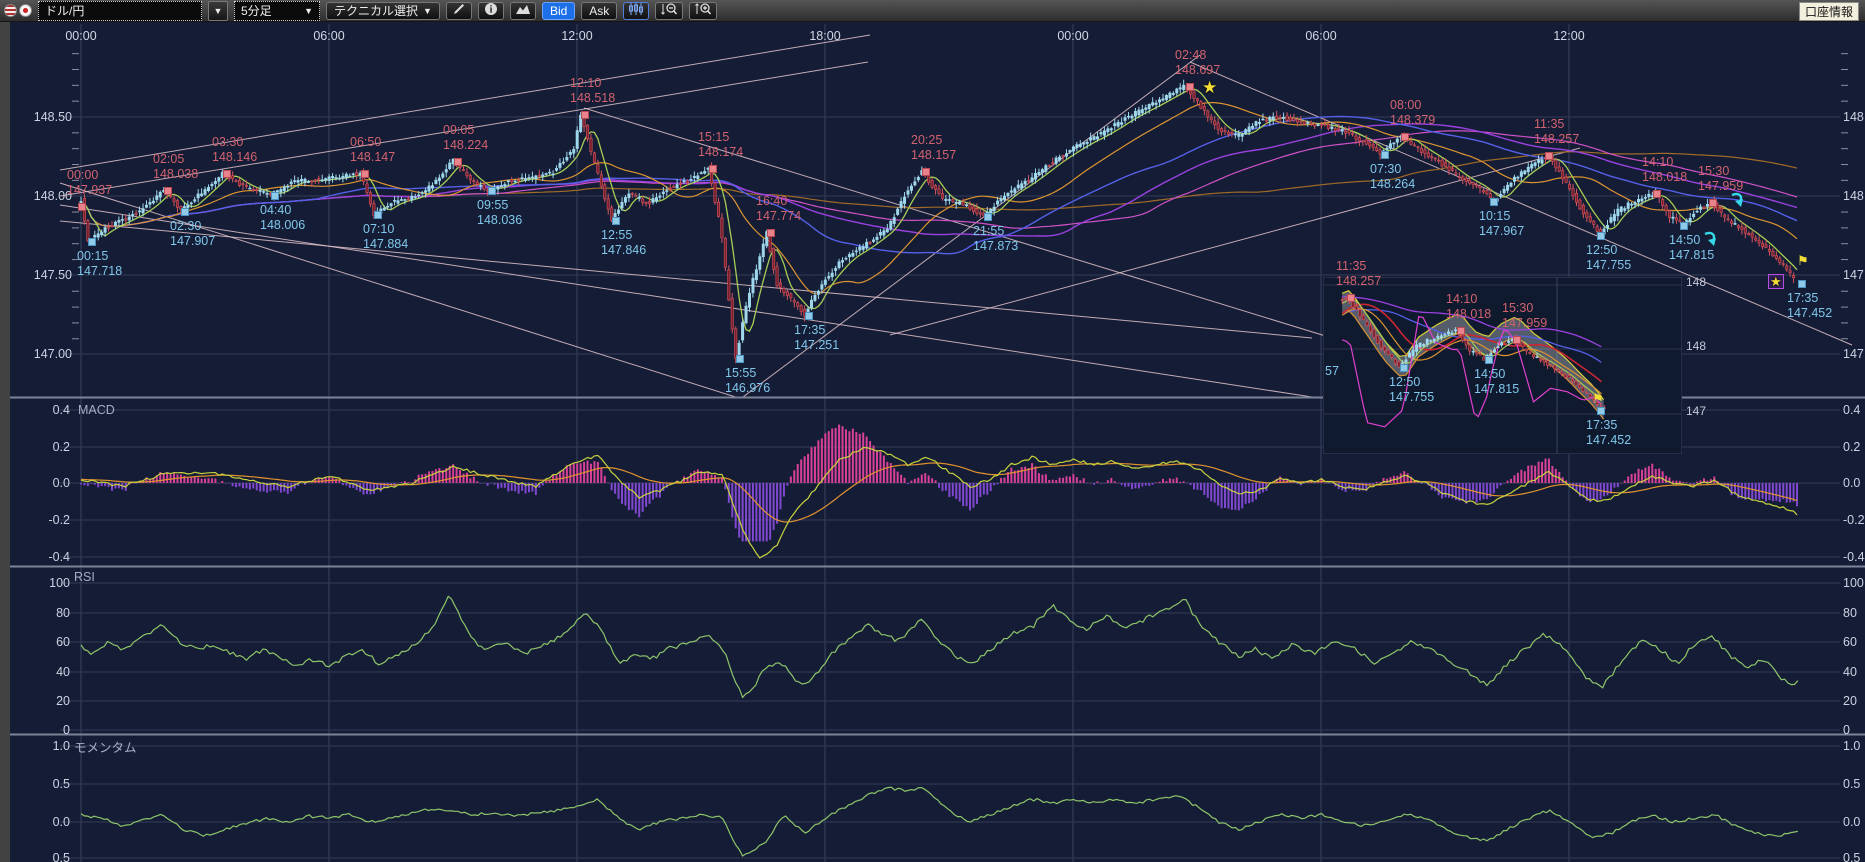 The image size is (1865, 862). What do you see at coordinates (25, 10) in the screenshot?
I see `jp-flag-icon` at bounding box center [25, 10].